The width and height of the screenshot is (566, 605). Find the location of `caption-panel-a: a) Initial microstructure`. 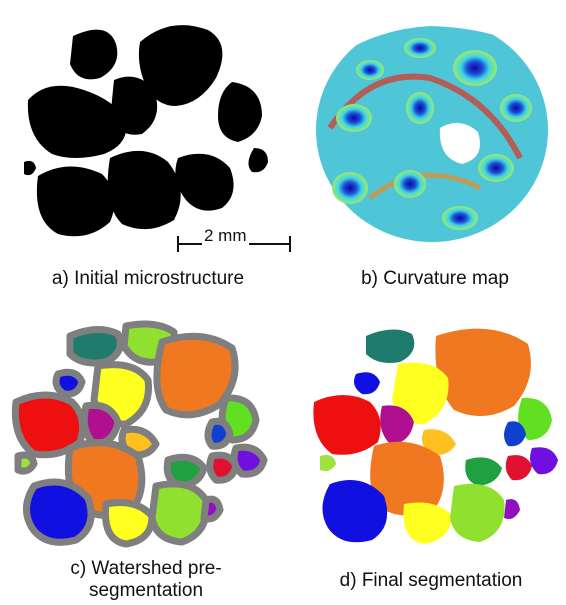

caption-panel-a: a) Initial microstructure is located at coordinates (148, 278).